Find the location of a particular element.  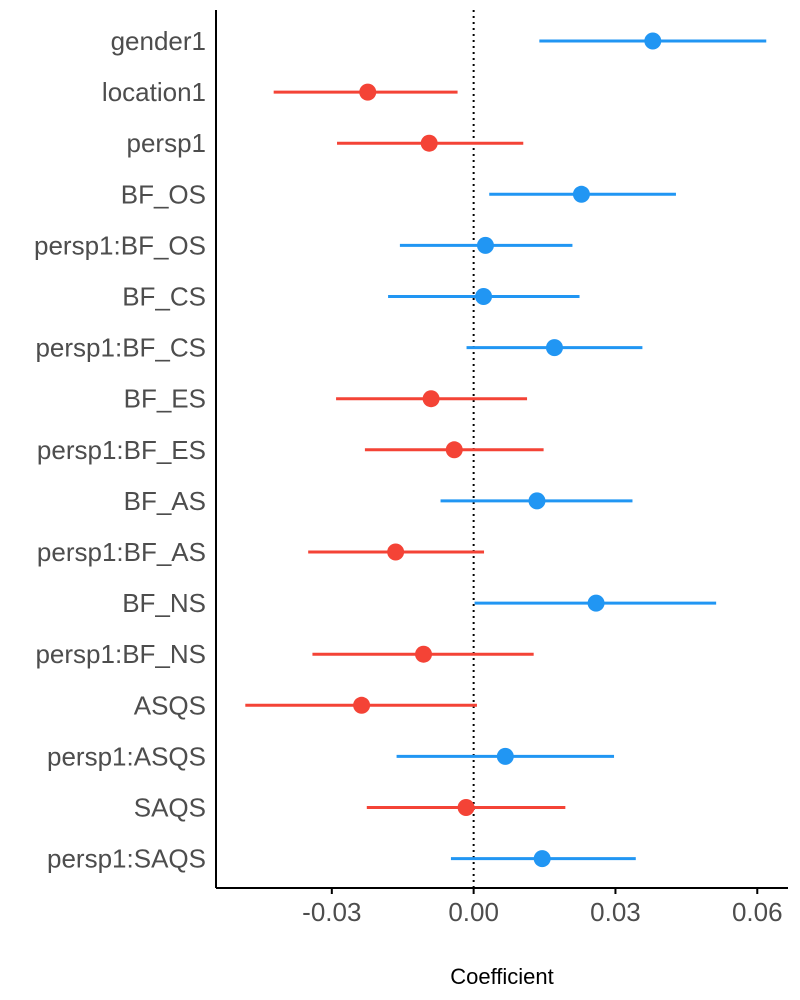

y-tick-label: BF_NS is located at coordinates (164, 603).